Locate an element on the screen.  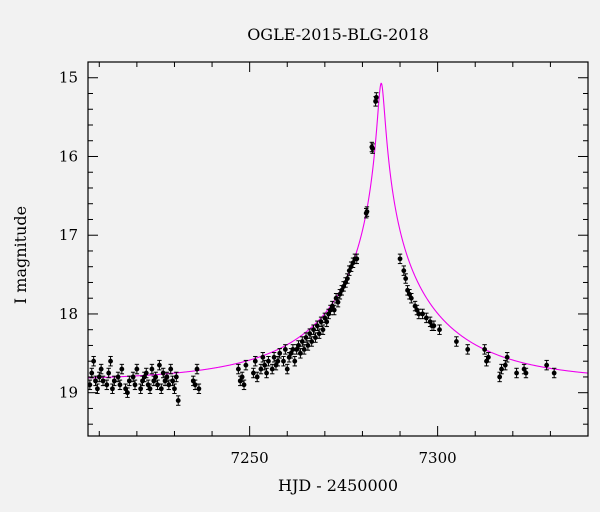
x-tick-label: 7300 is located at coordinates (438, 458).